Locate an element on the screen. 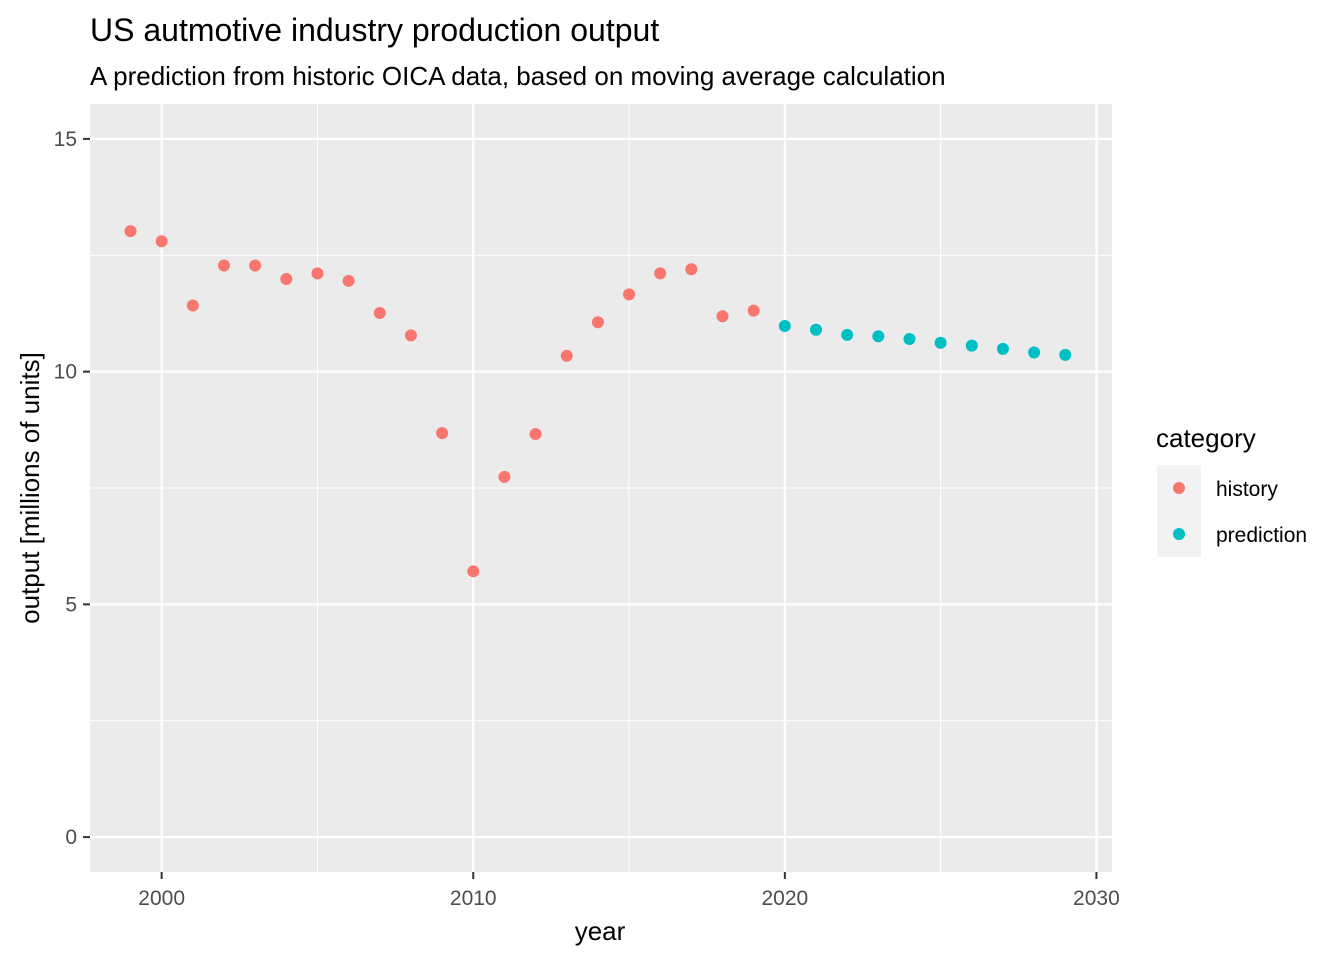  legend-label-history: history is located at coordinates (1247, 489).